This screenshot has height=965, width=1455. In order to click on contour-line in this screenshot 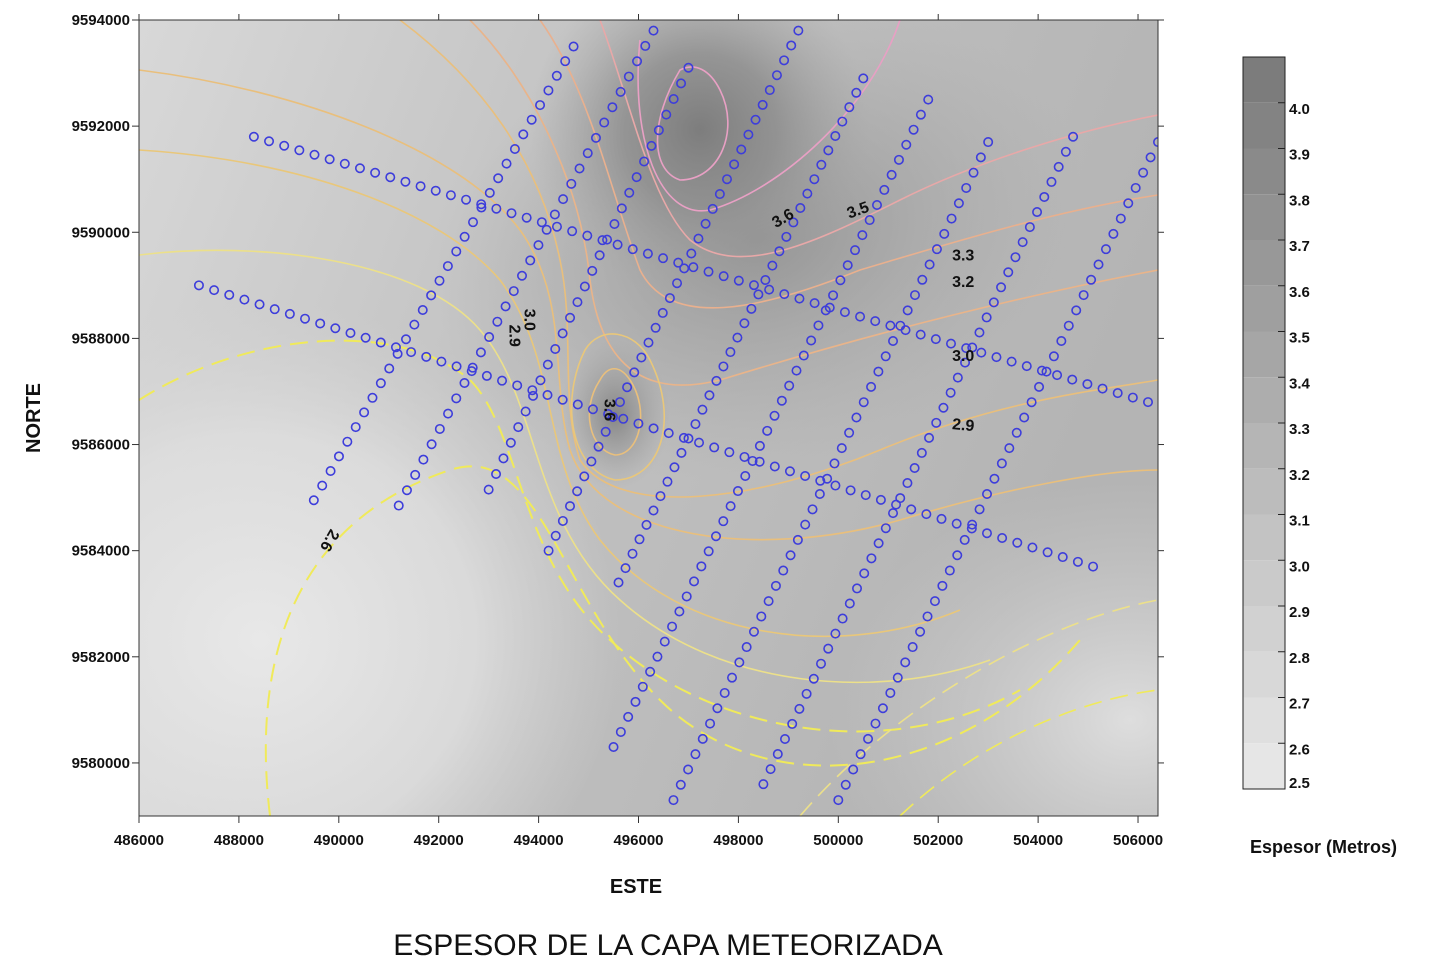, I will do `click(692, 123)`.